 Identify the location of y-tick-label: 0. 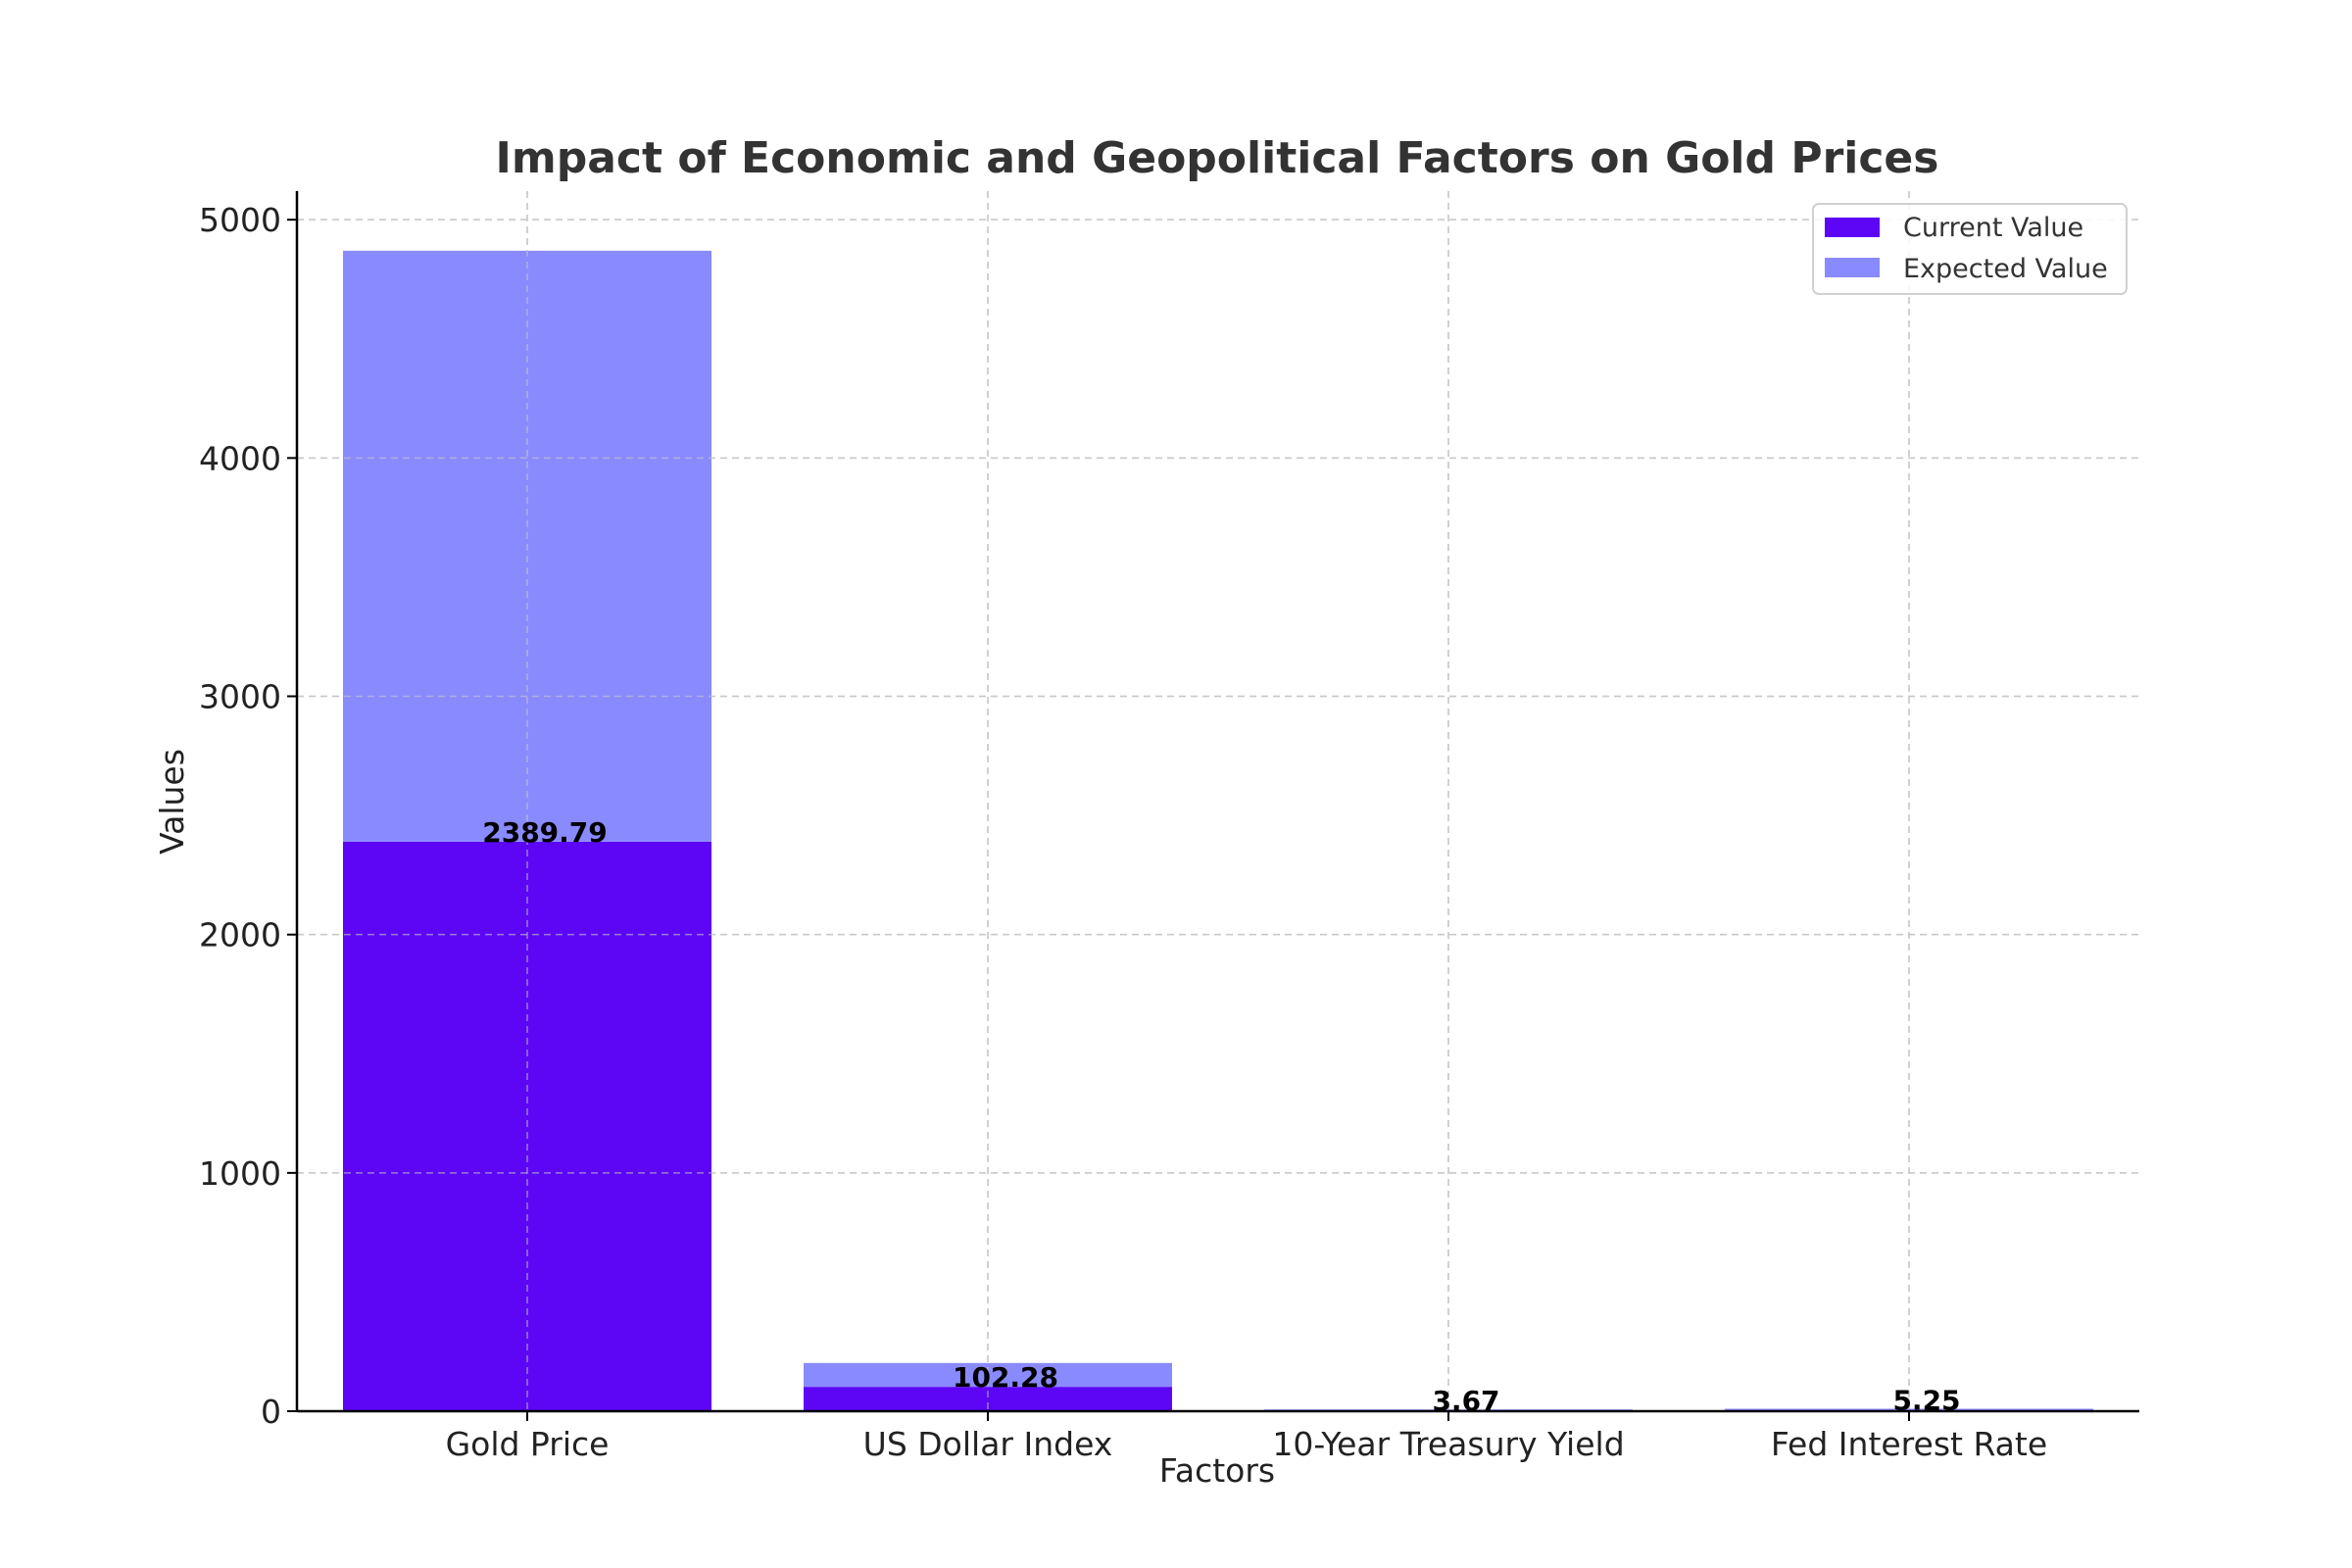
(271, 1412).